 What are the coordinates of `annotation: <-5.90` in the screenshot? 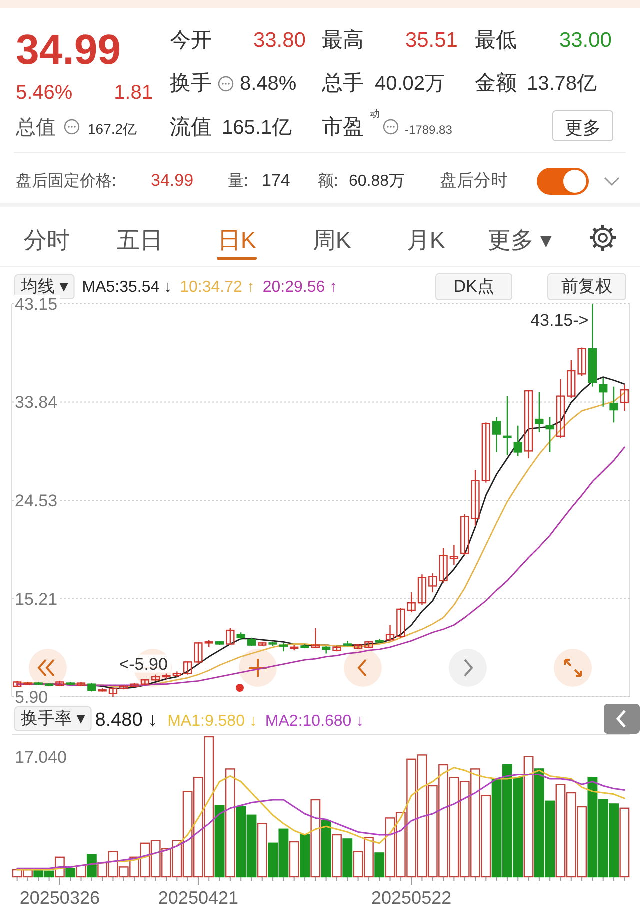 It's located at (143, 664).